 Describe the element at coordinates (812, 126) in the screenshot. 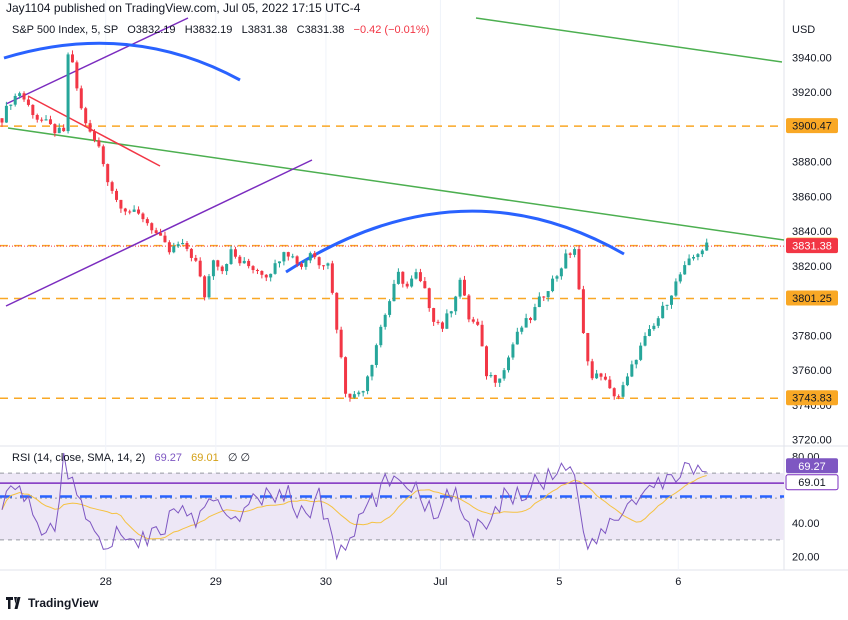

I see `price-label-box` at that location.